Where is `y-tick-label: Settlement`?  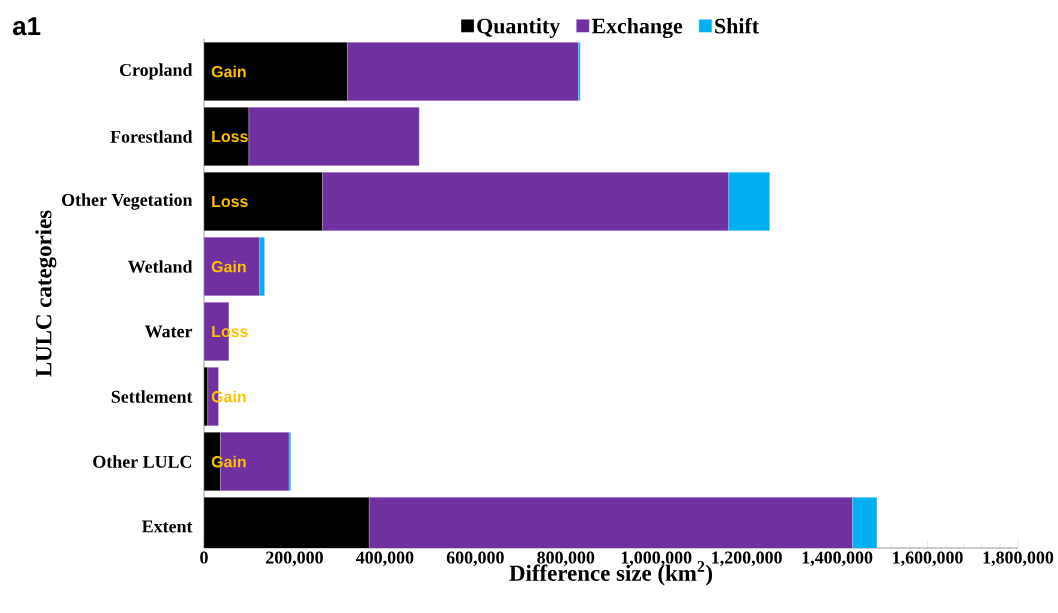 y-tick-label: Settlement is located at coordinates (152, 396).